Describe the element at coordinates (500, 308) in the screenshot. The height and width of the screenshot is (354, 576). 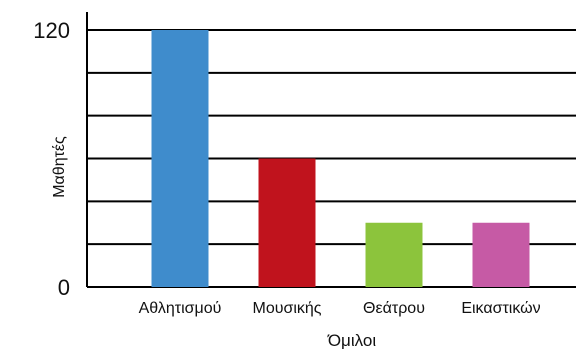
I see `x-tick-label-3: Εικαστικών` at that location.